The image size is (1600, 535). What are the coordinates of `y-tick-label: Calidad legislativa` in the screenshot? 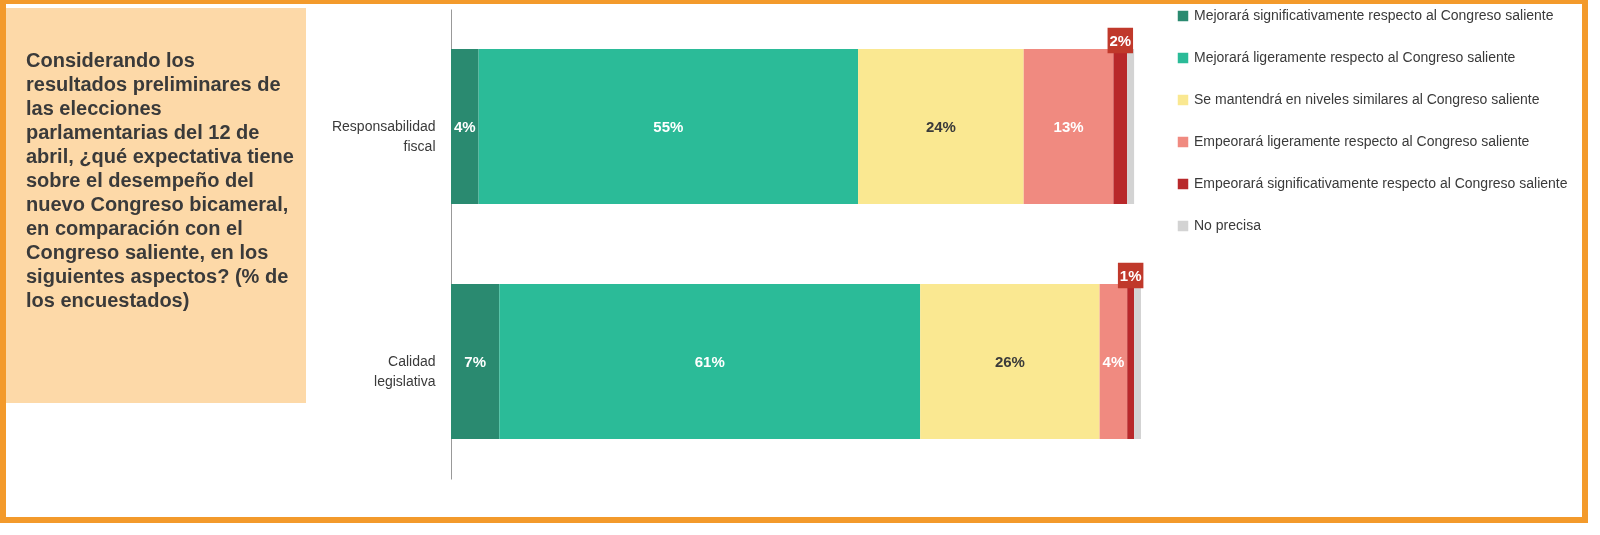 It's located at (405, 370).